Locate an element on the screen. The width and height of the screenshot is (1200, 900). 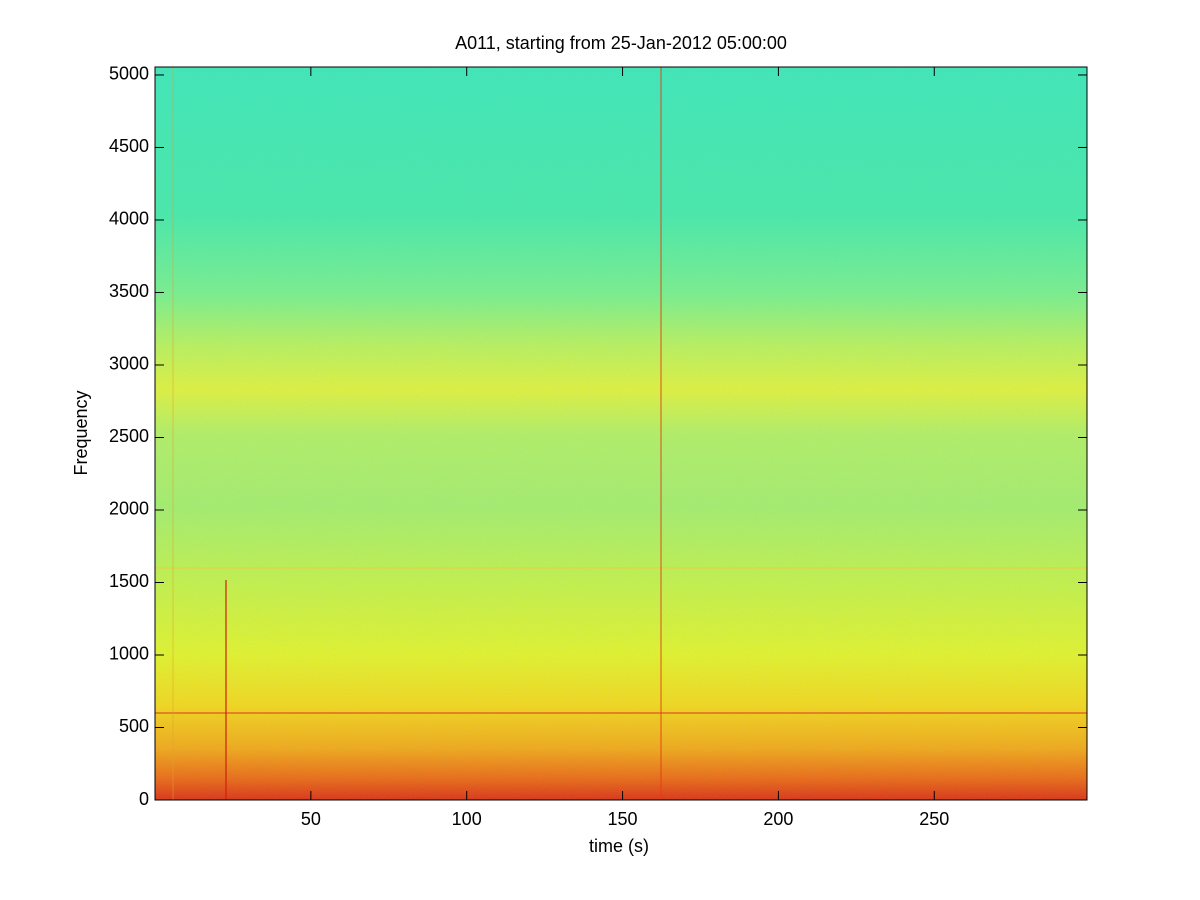
y-tick-label: 4000 is located at coordinates (129, 219).